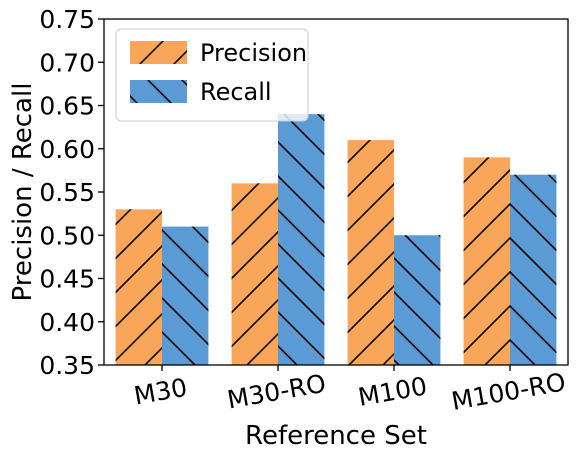  What do you see at coordinates (417, 300) in the screenshot?
I see `bar-hatch-recall-m100` at bounding box center [417, 300].